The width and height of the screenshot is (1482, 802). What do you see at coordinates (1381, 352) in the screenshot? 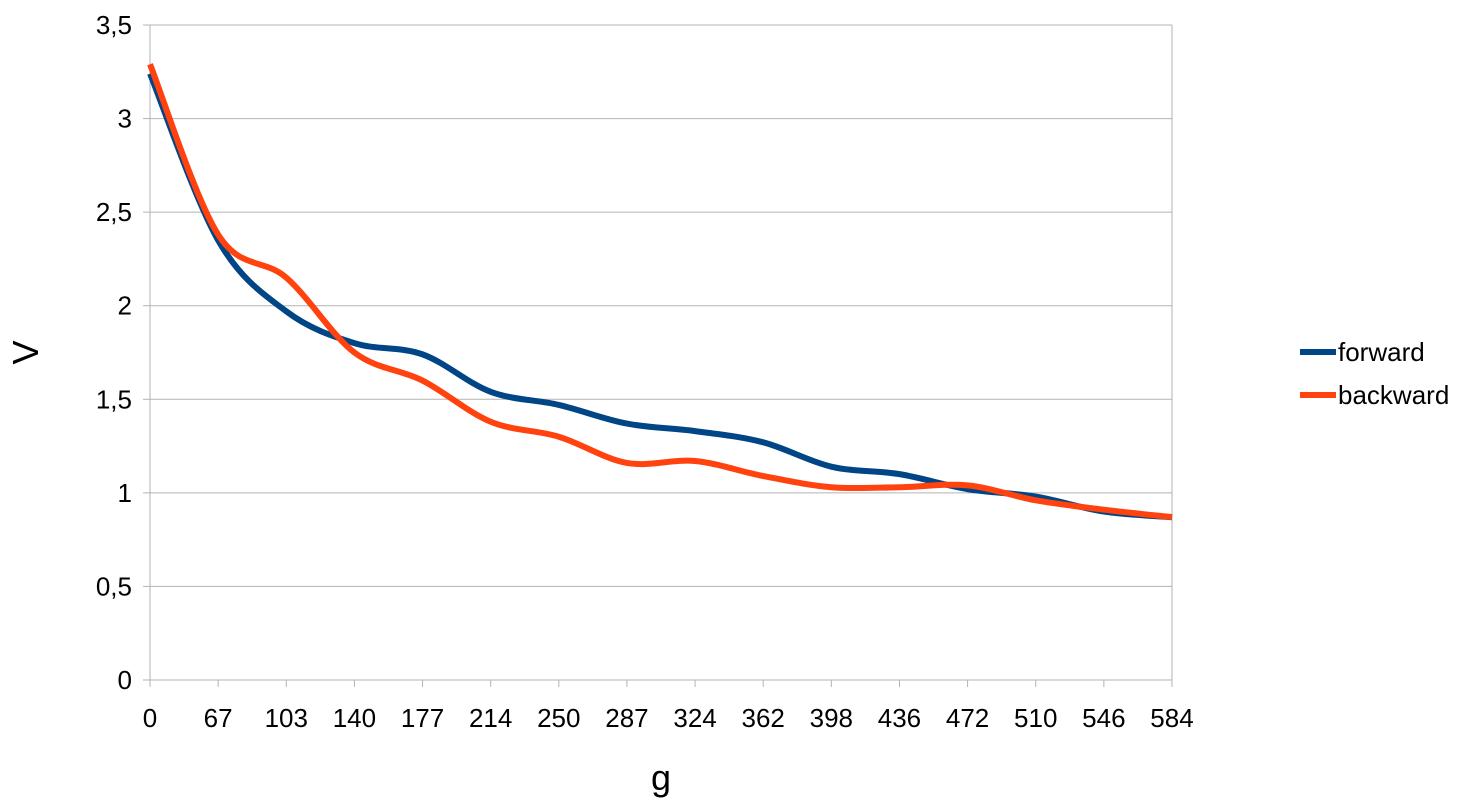
I see `legend-label-forward: forward` at bounding box center [1381, 352].